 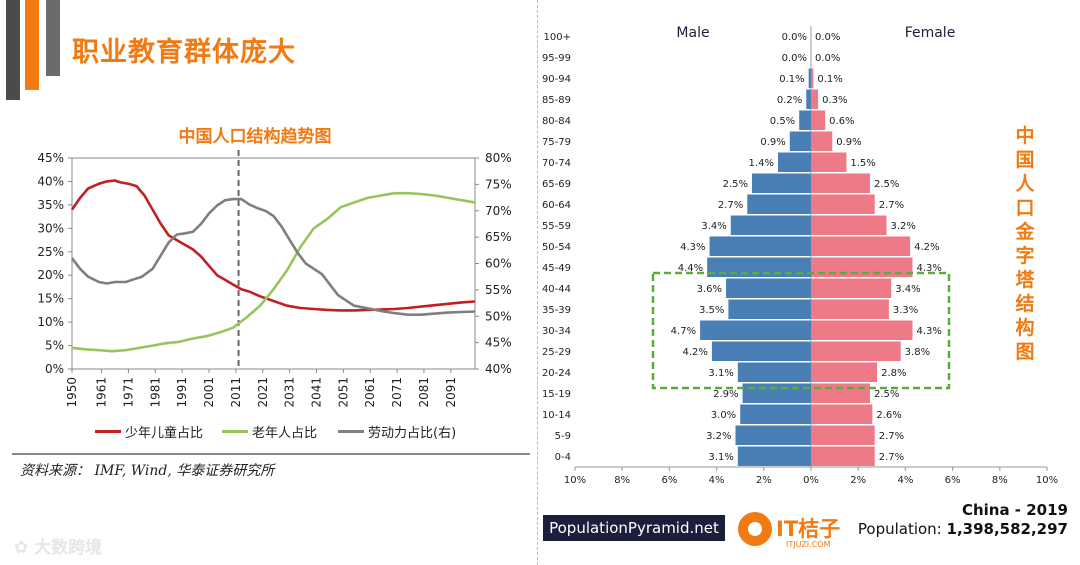 I want to click on x-tick-label: 2001, so click(x=209, y=392).